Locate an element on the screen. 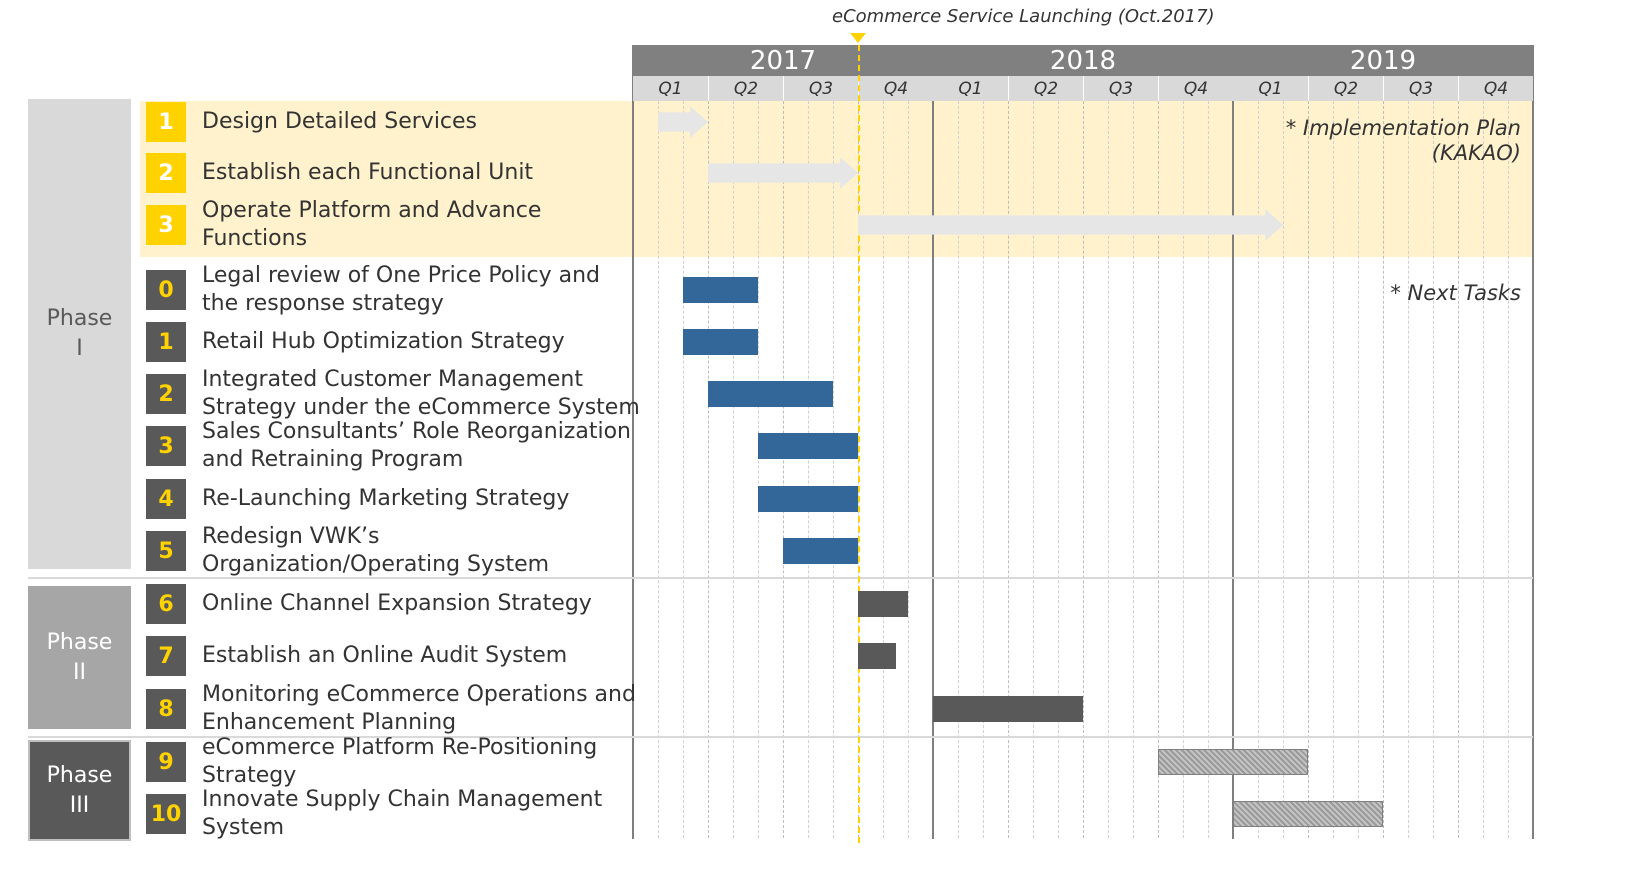 The width and height of the screenshot is (1630, 888). phase-label-line2: II is located at coordinates (79, 672).